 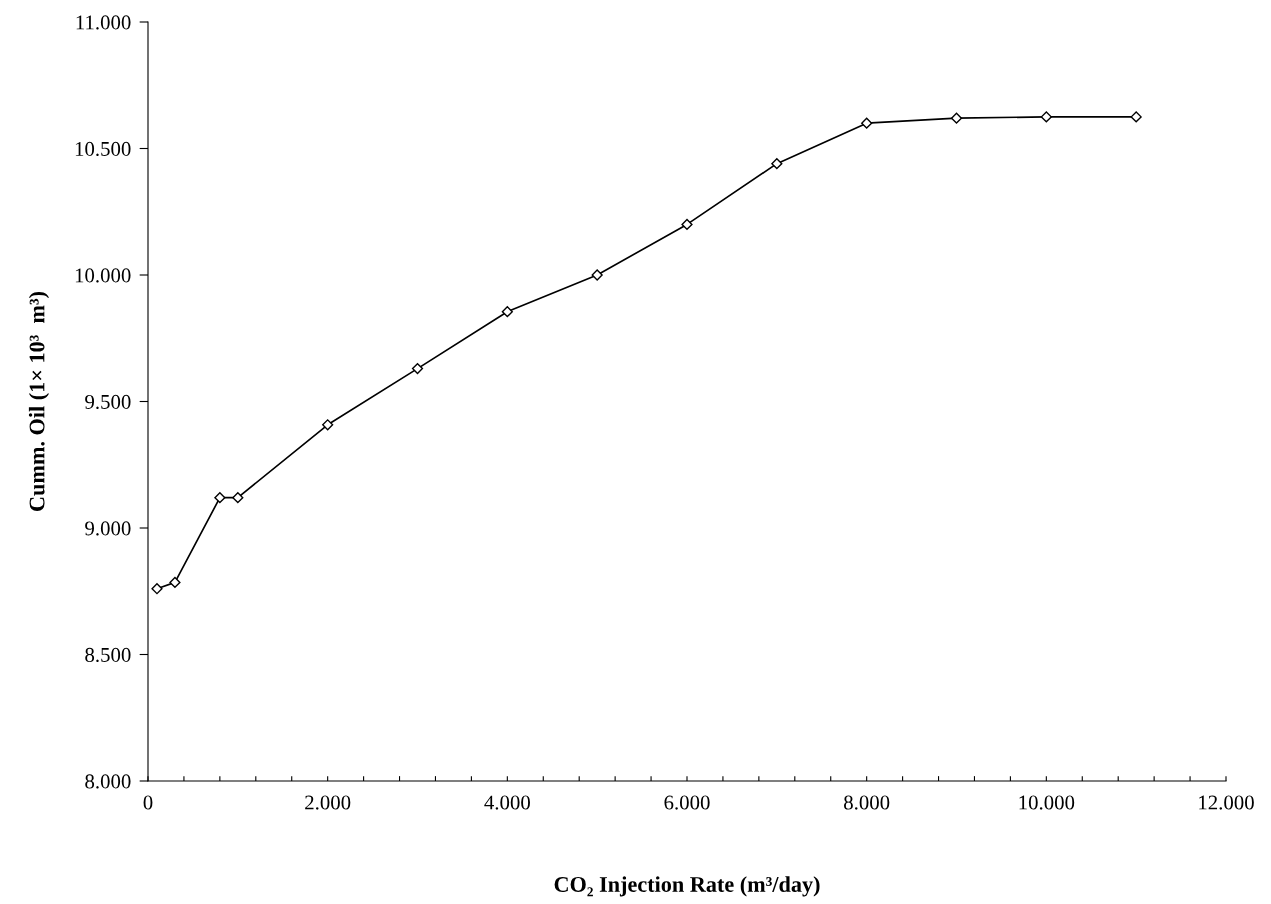 I want to click on x-tick-label: 10.000, so click(x=1047, y=802).